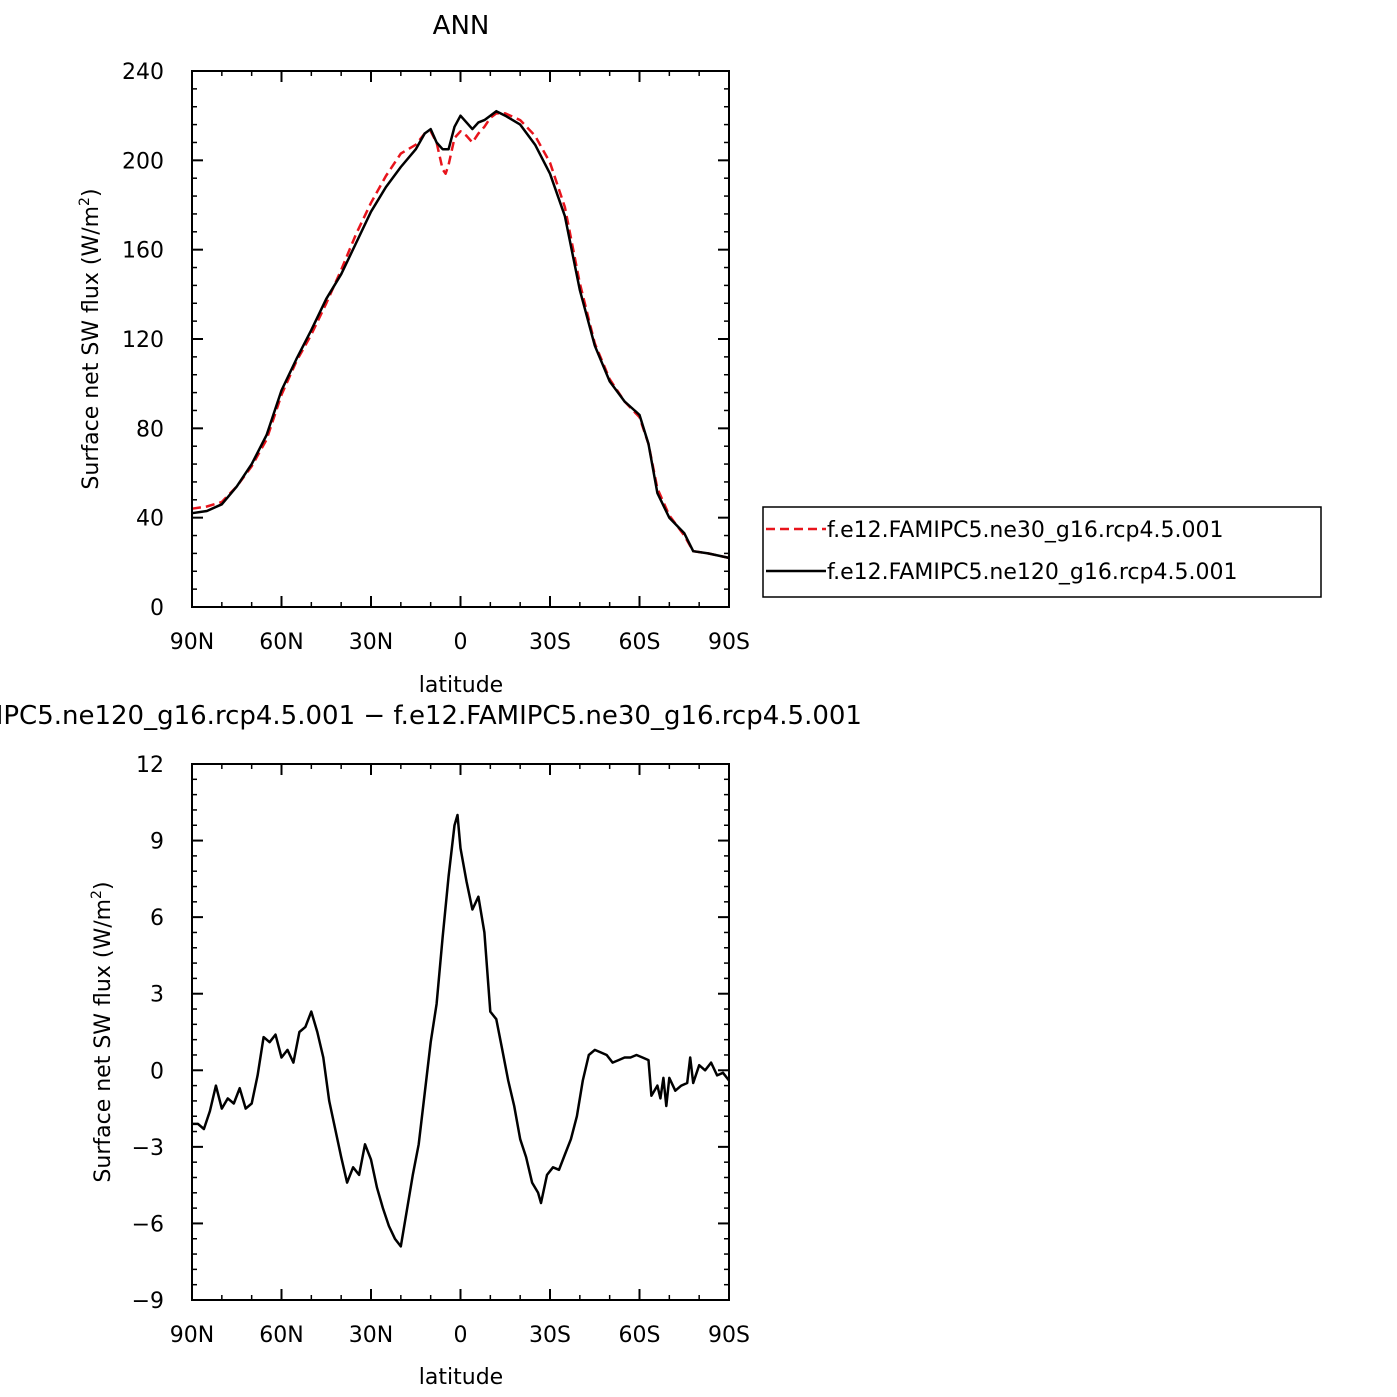 The height and width of the screenshot is (1397, 1397). Describe the element at coordinates (148, 1301) in the screenshot. I see `y-tick-label: −9` at that location.